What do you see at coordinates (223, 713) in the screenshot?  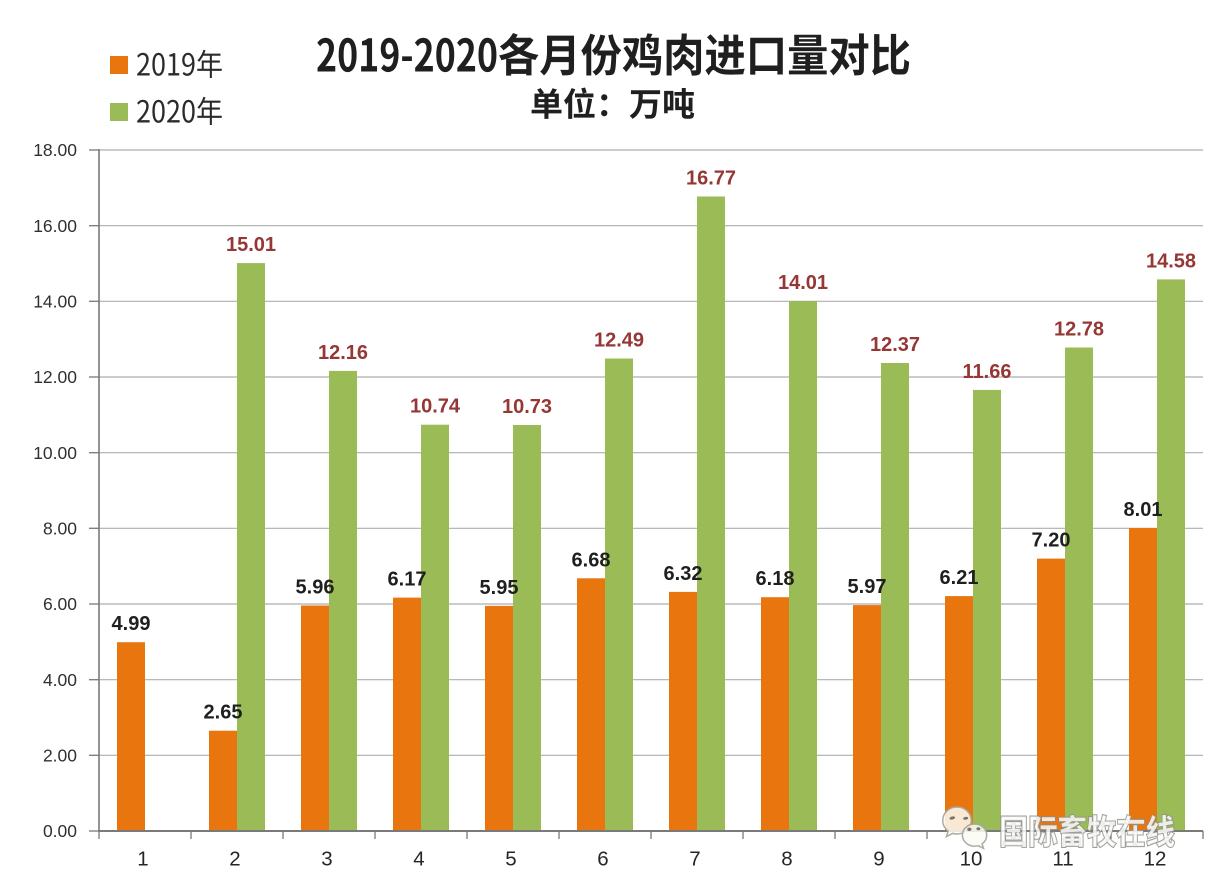 I see `svg-text: 2.65` at bounding box center [223, 713].